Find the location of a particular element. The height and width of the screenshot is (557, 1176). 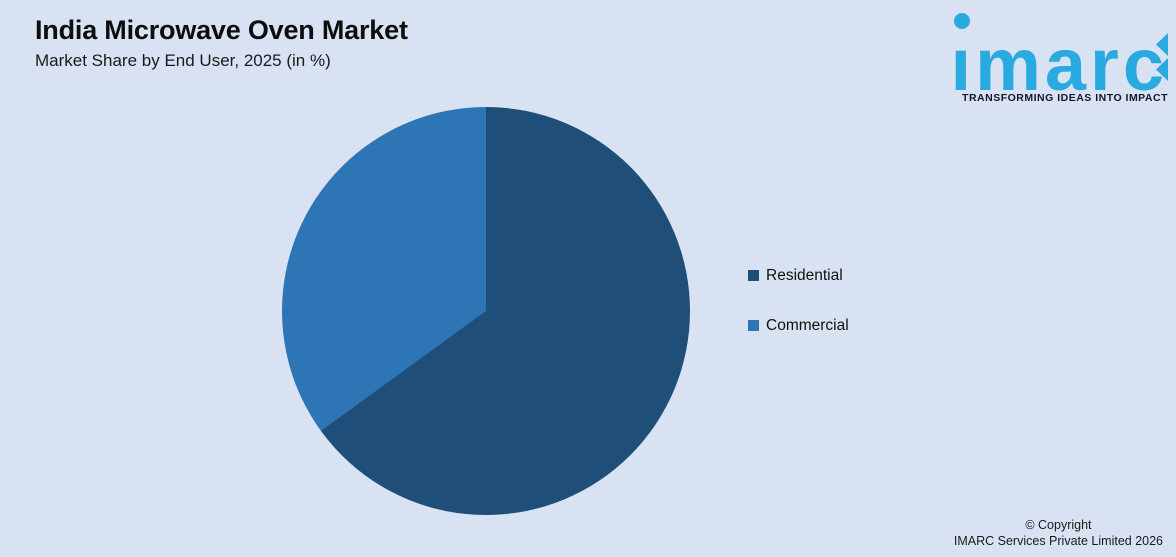

imarc-logo-i-dot-icon is located at coordinates (961, 21).